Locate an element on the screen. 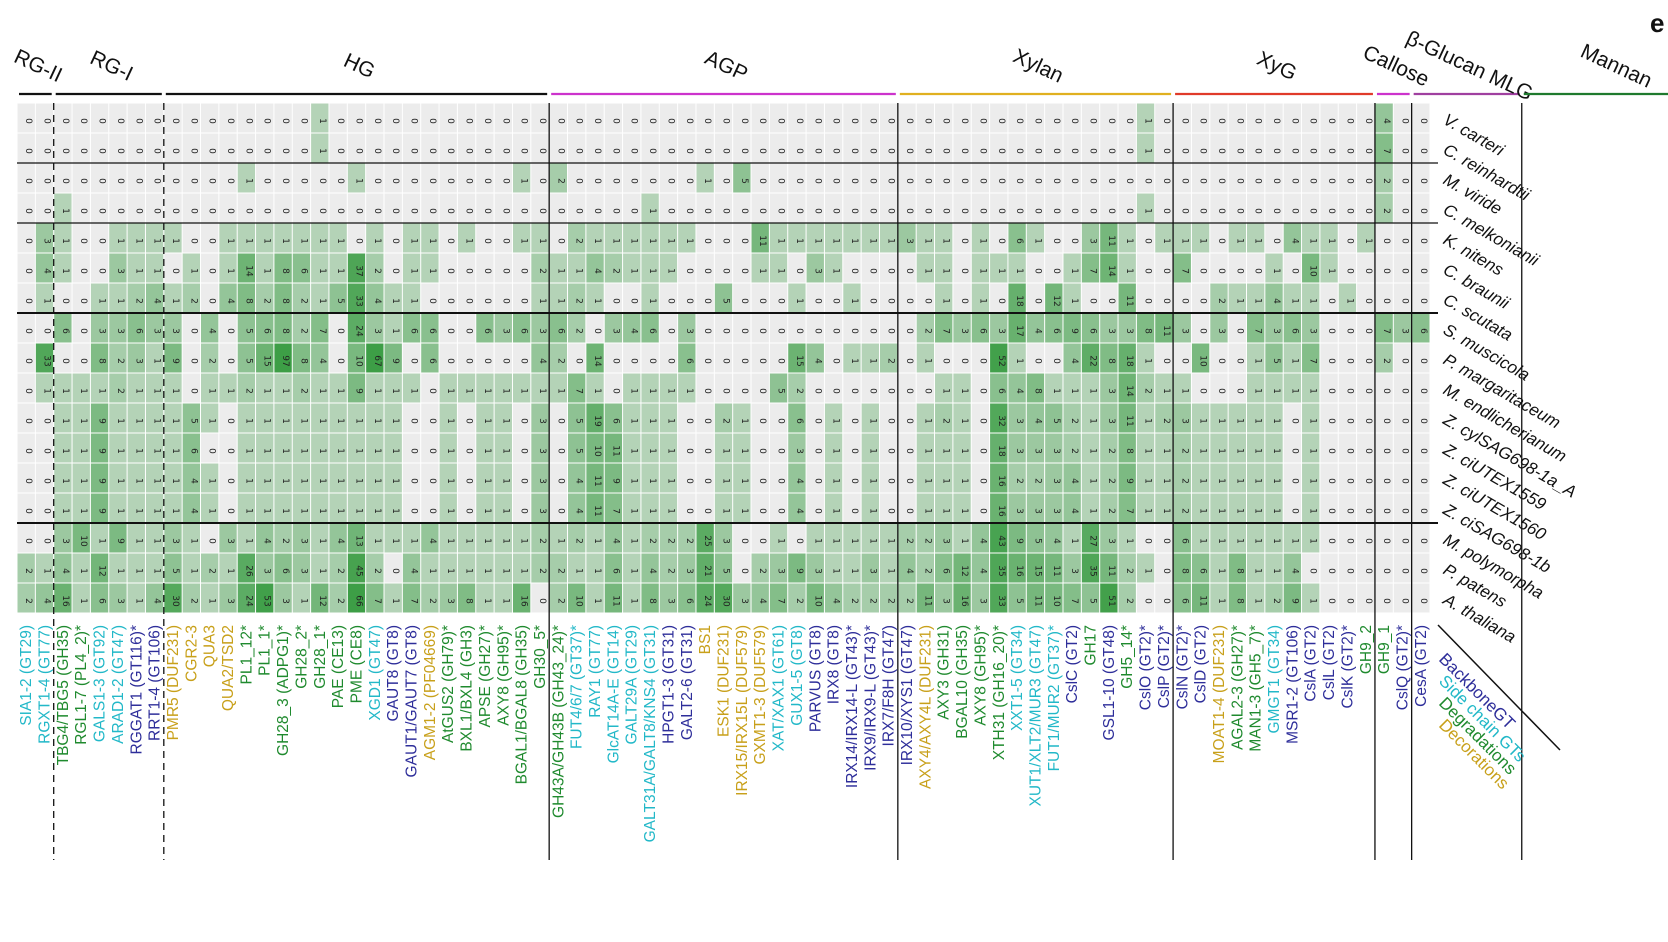 This screenshot has height=942, width=1668. cell-value: 9 is located at coordinates (799, 571).